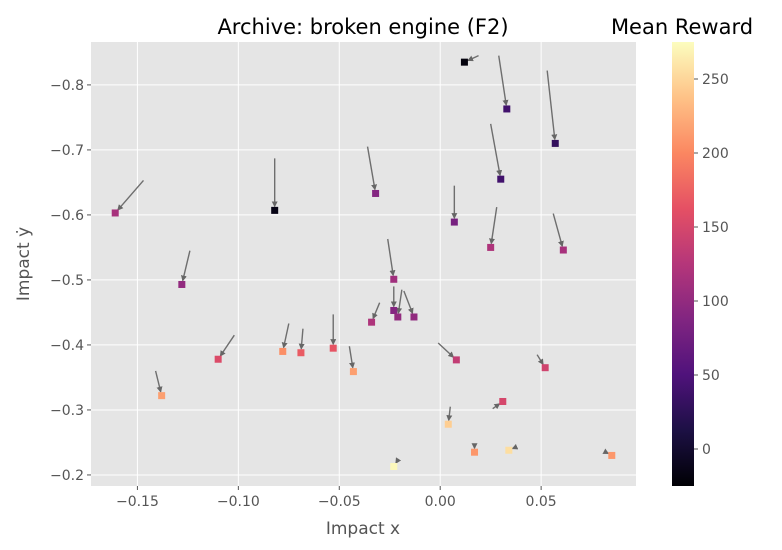 Image resolution: width=782 pixels, height=550 pixels. I want to click on chart-title: Archive: broken engine (F2), so click(362, 27).